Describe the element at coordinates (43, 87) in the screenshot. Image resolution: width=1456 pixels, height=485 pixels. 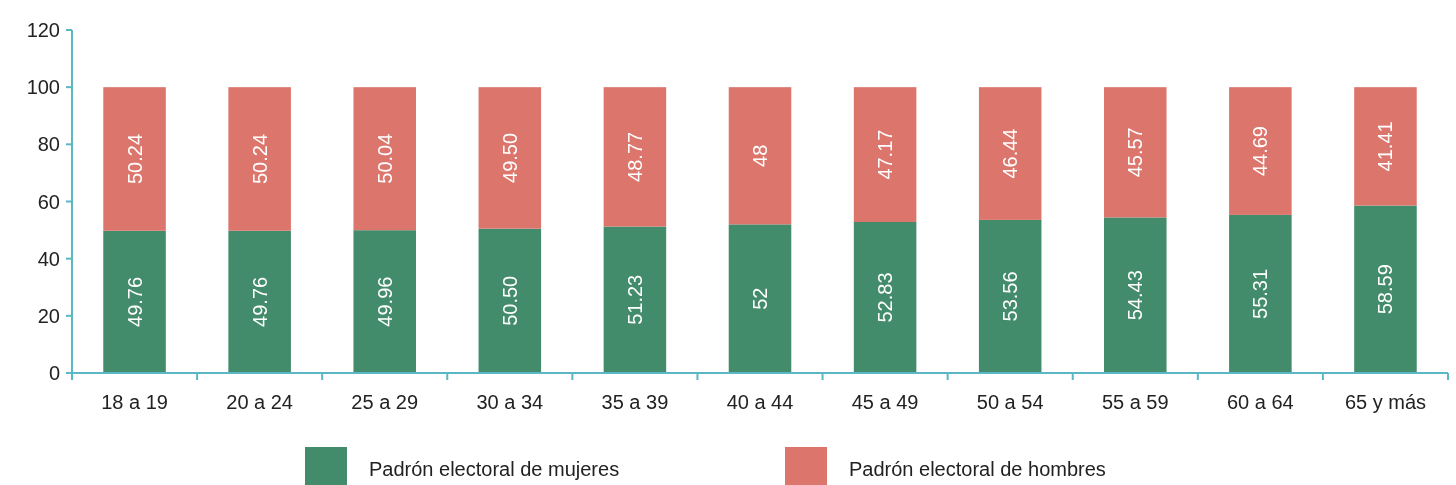
I see `y-tick-label: 100` at that location.